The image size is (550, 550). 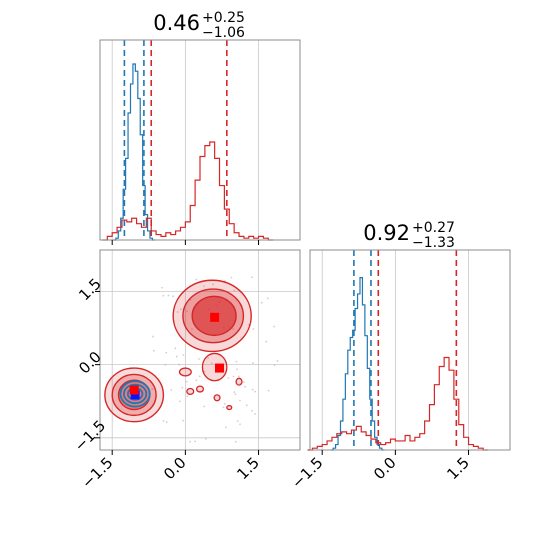 I want to click on right-panel-blue-histogram, so click(x=357, y=364).